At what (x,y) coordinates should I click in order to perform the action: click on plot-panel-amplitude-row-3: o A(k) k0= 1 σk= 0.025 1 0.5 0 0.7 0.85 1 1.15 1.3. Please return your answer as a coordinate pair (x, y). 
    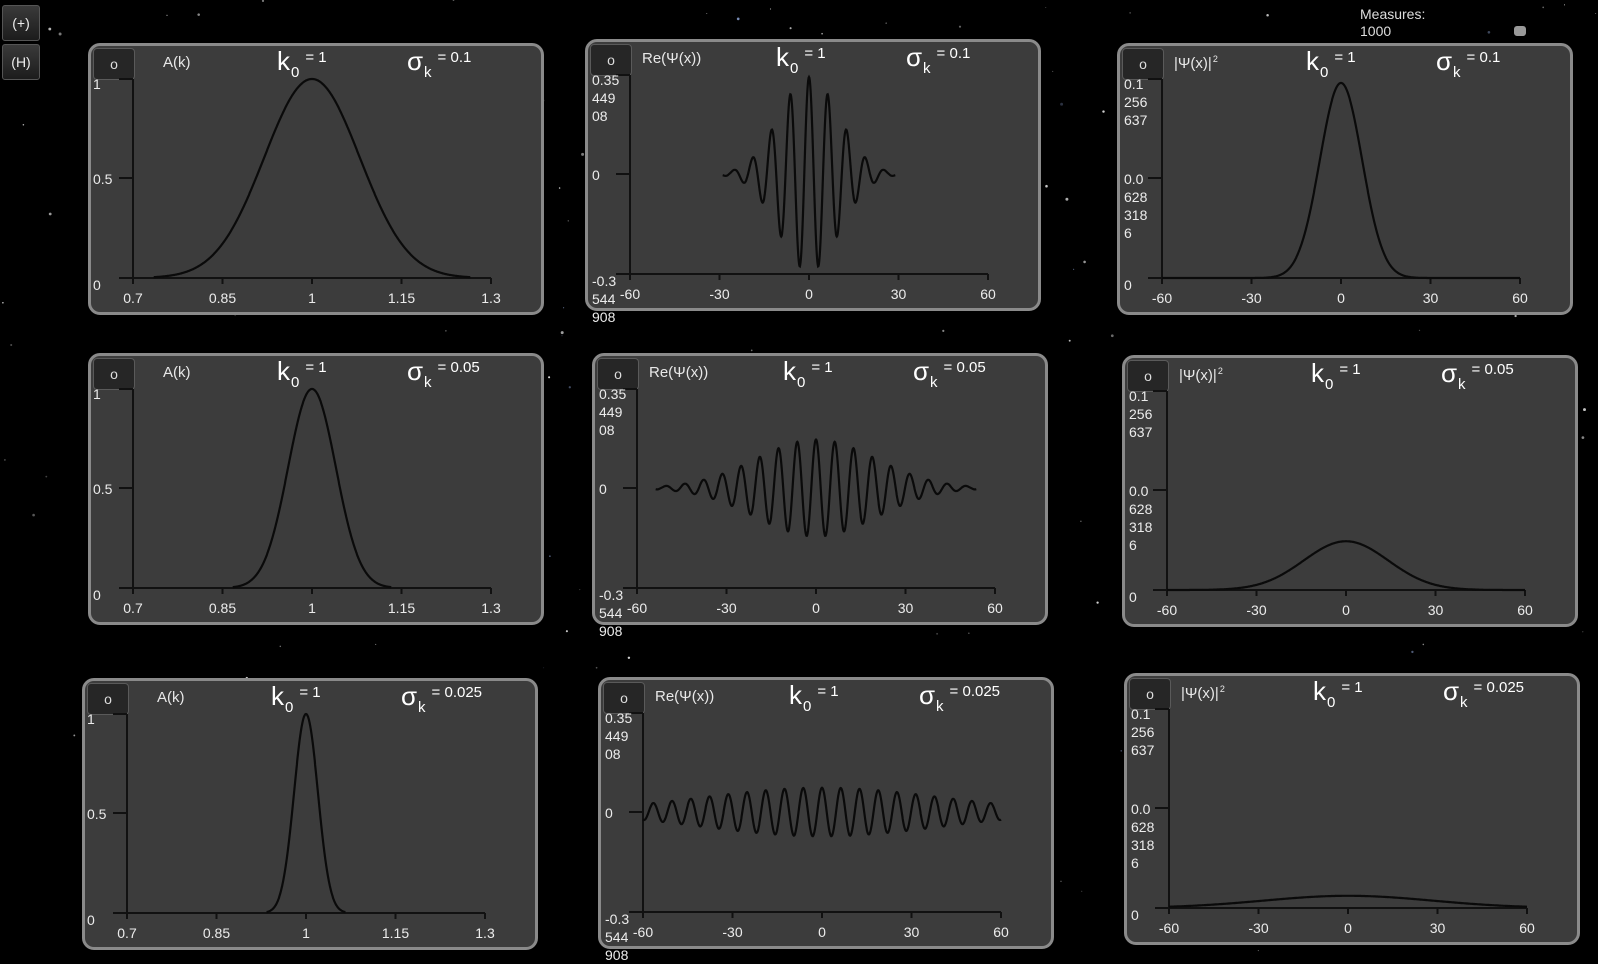
    Looking at the image, I should click on (310, 814).